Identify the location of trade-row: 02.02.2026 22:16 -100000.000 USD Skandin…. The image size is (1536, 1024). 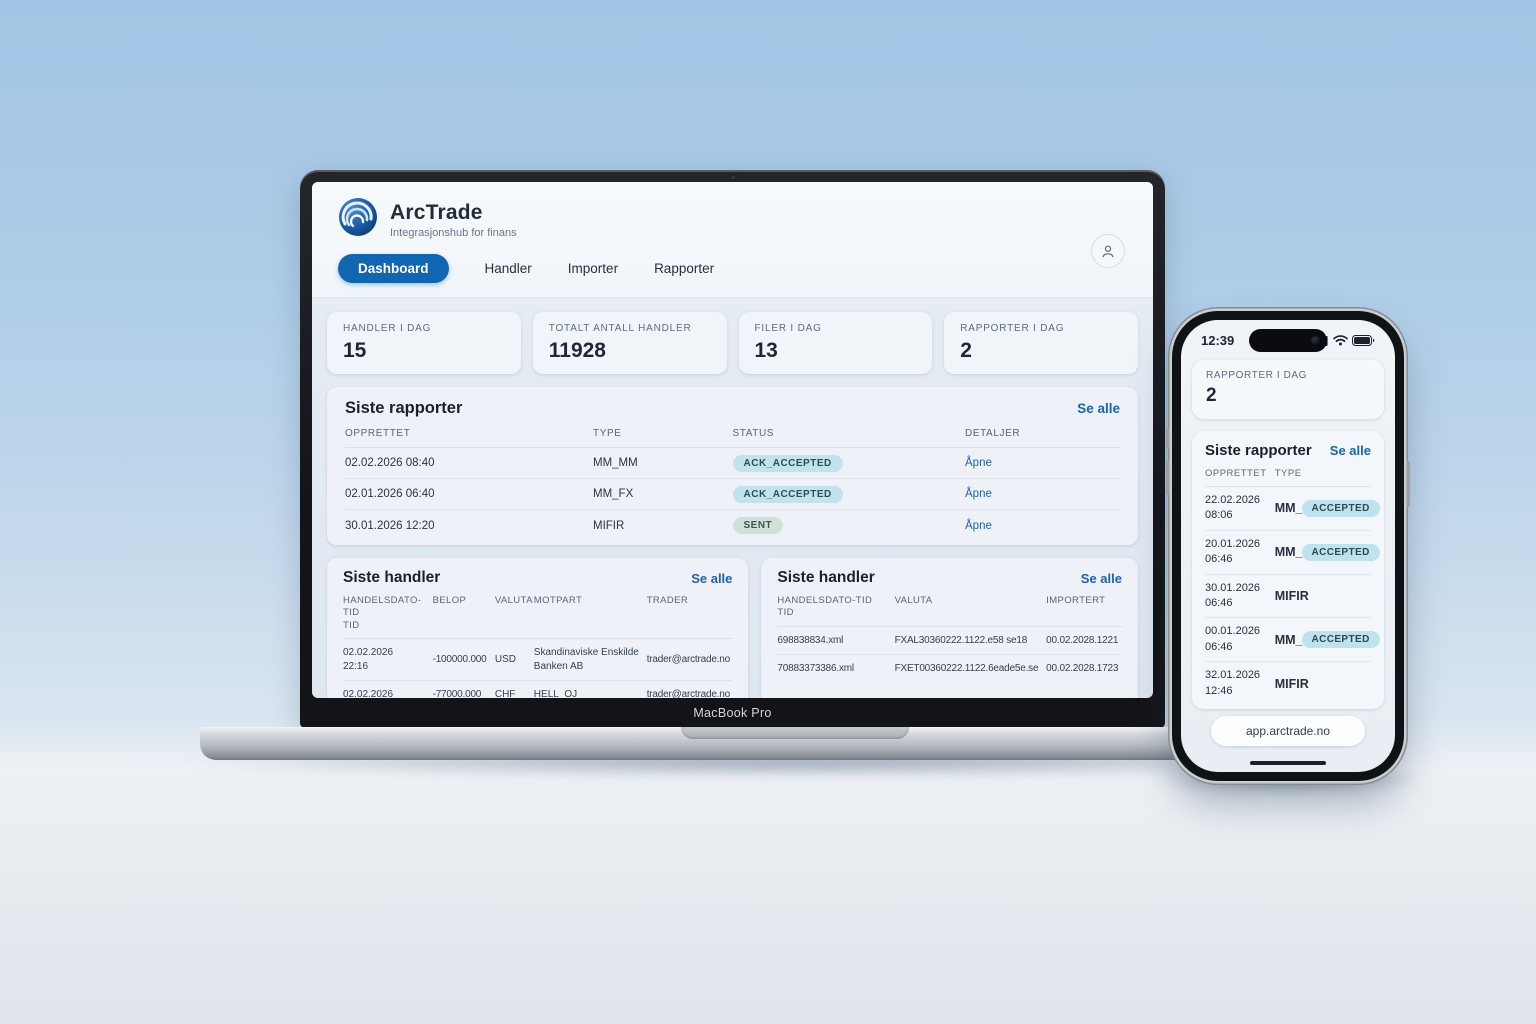
(538, 660).